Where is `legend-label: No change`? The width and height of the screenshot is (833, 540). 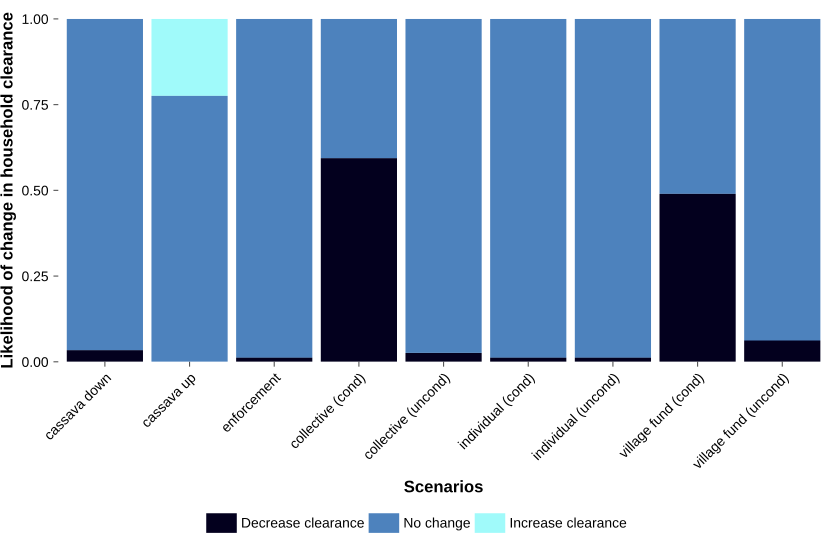
legend-label: No change is located at coordinates (437, 523).